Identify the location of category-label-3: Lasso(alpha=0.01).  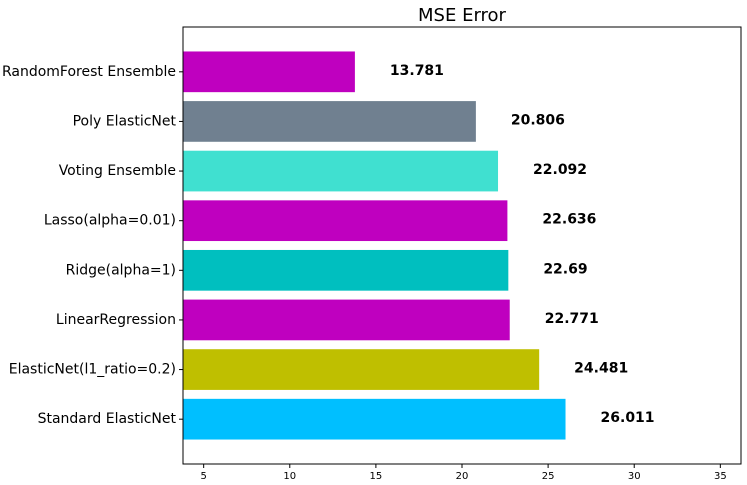
(110, 221).